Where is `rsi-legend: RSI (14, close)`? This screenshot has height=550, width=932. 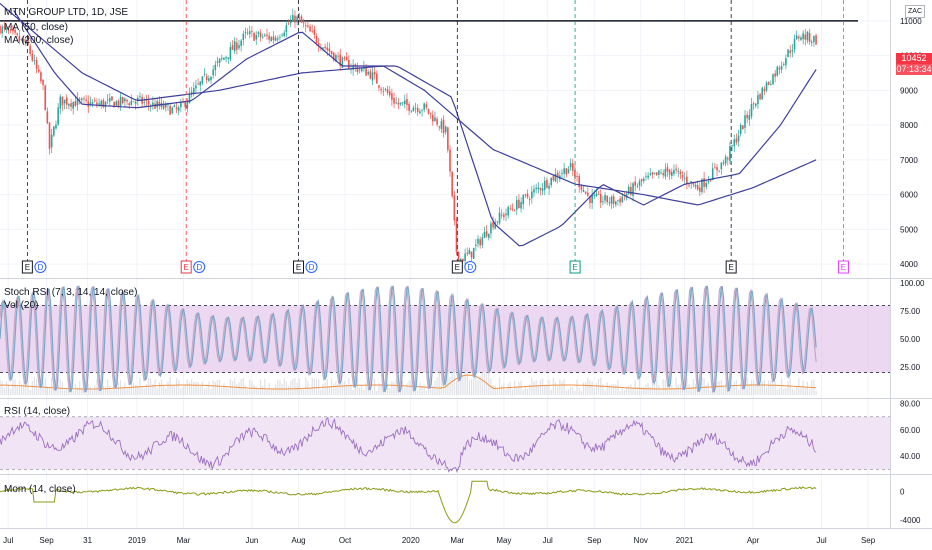
rsi-legend: RSI (14, close) is located at coordinates (37, 411).